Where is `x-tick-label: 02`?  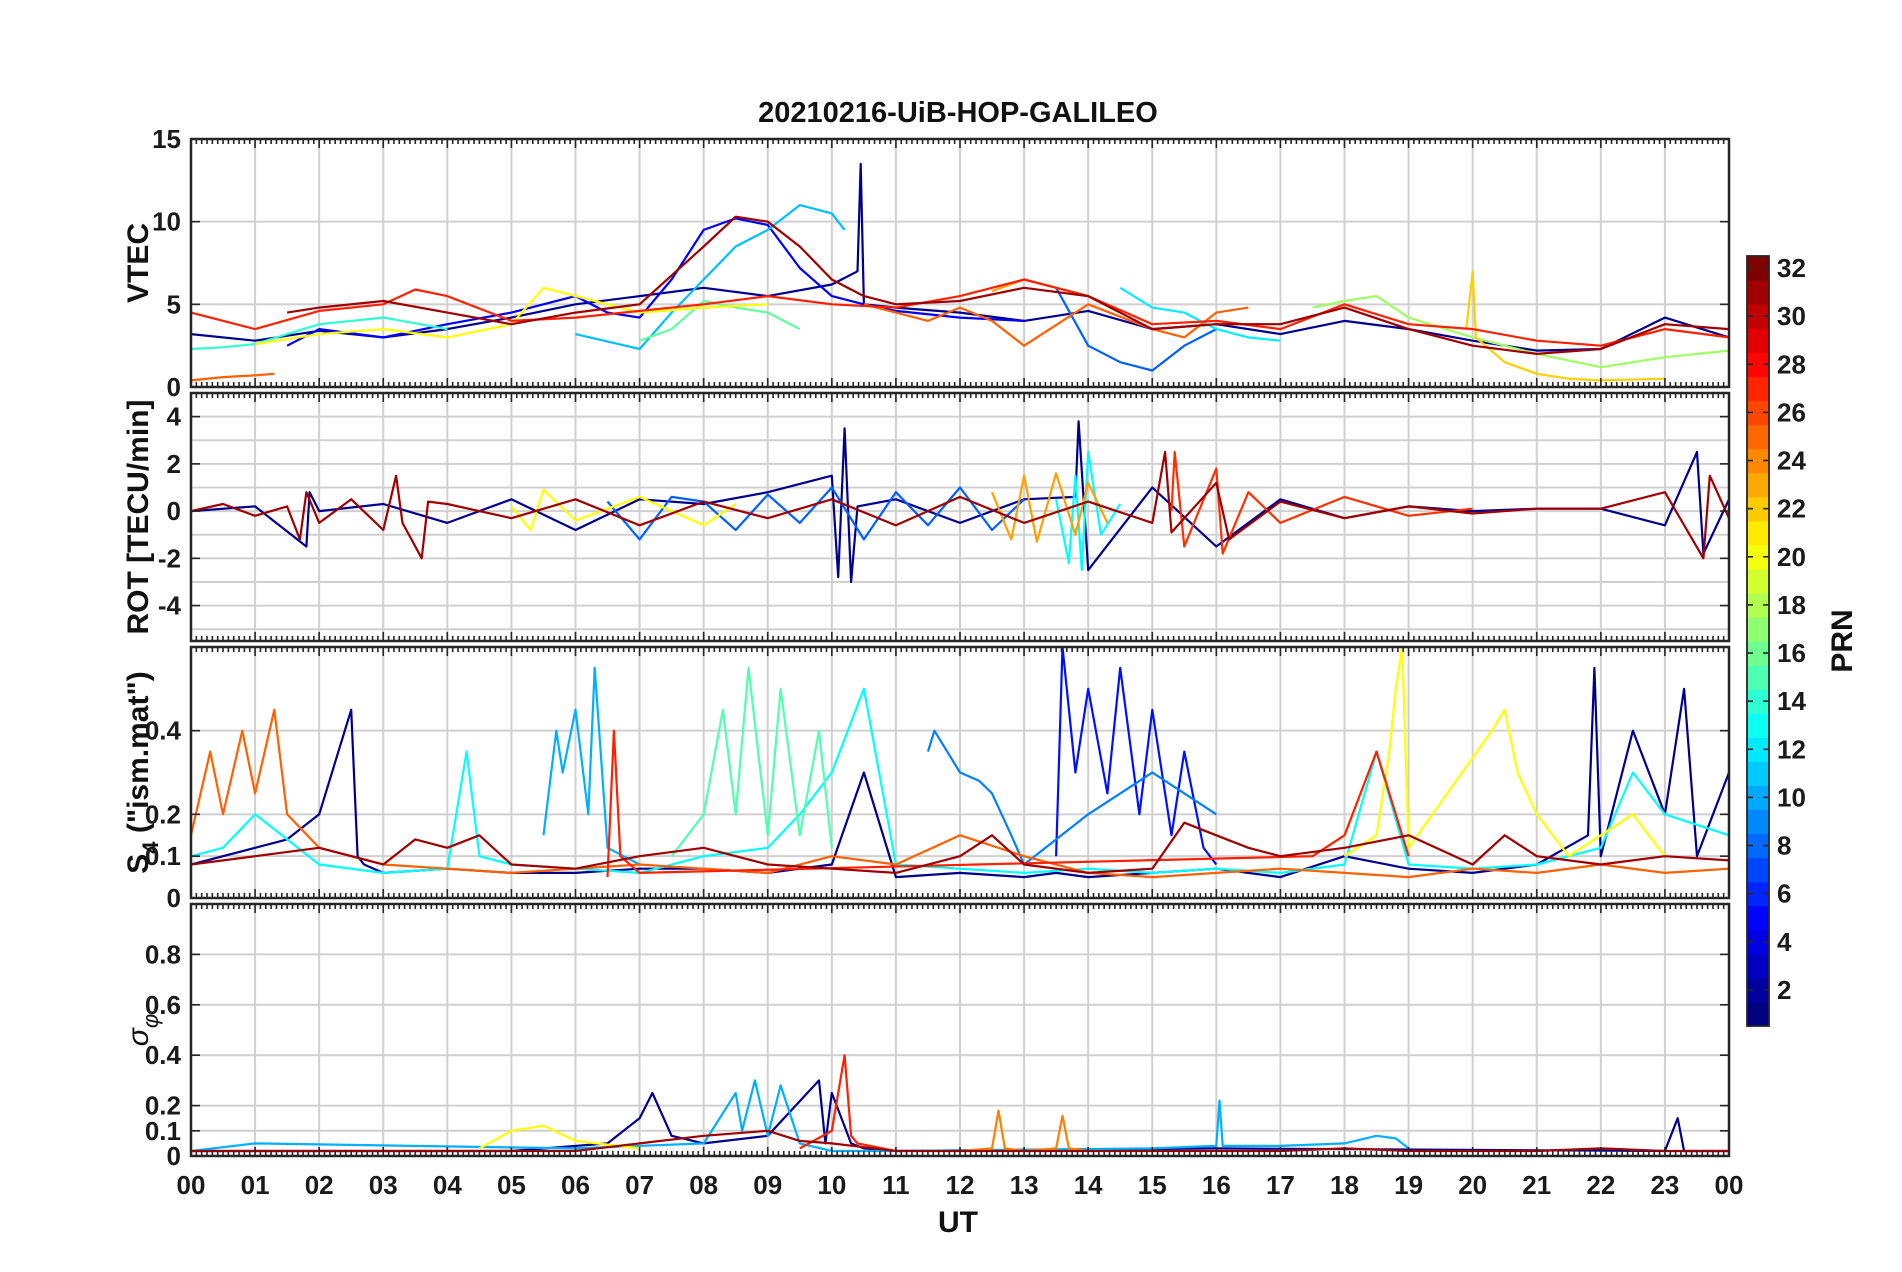
x-tick-label: 02 is located at coordinates (319, 1185).